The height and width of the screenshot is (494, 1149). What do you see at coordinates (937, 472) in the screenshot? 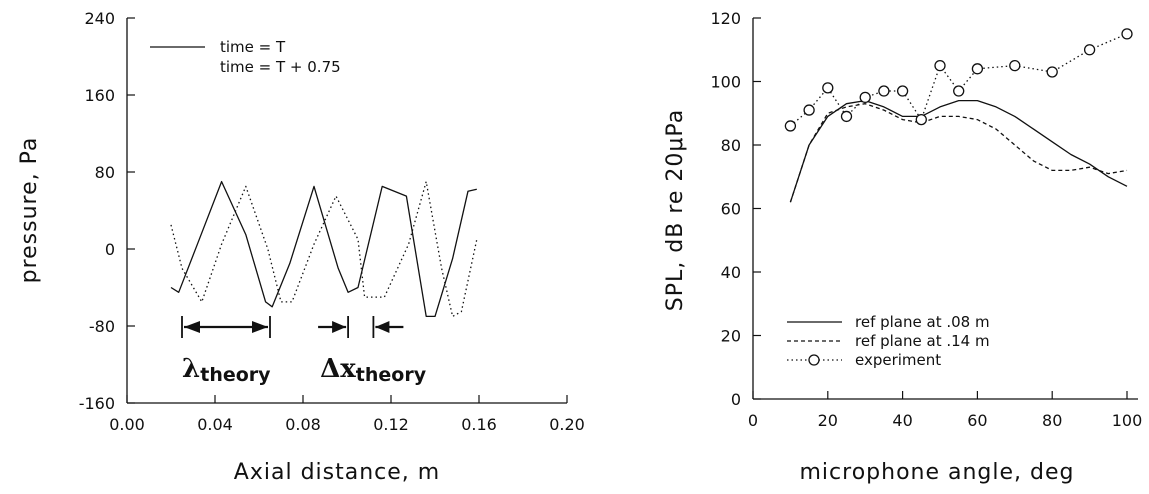
I see `x-axis-label: microphone angle, deg` at bounding box center [937, 472].